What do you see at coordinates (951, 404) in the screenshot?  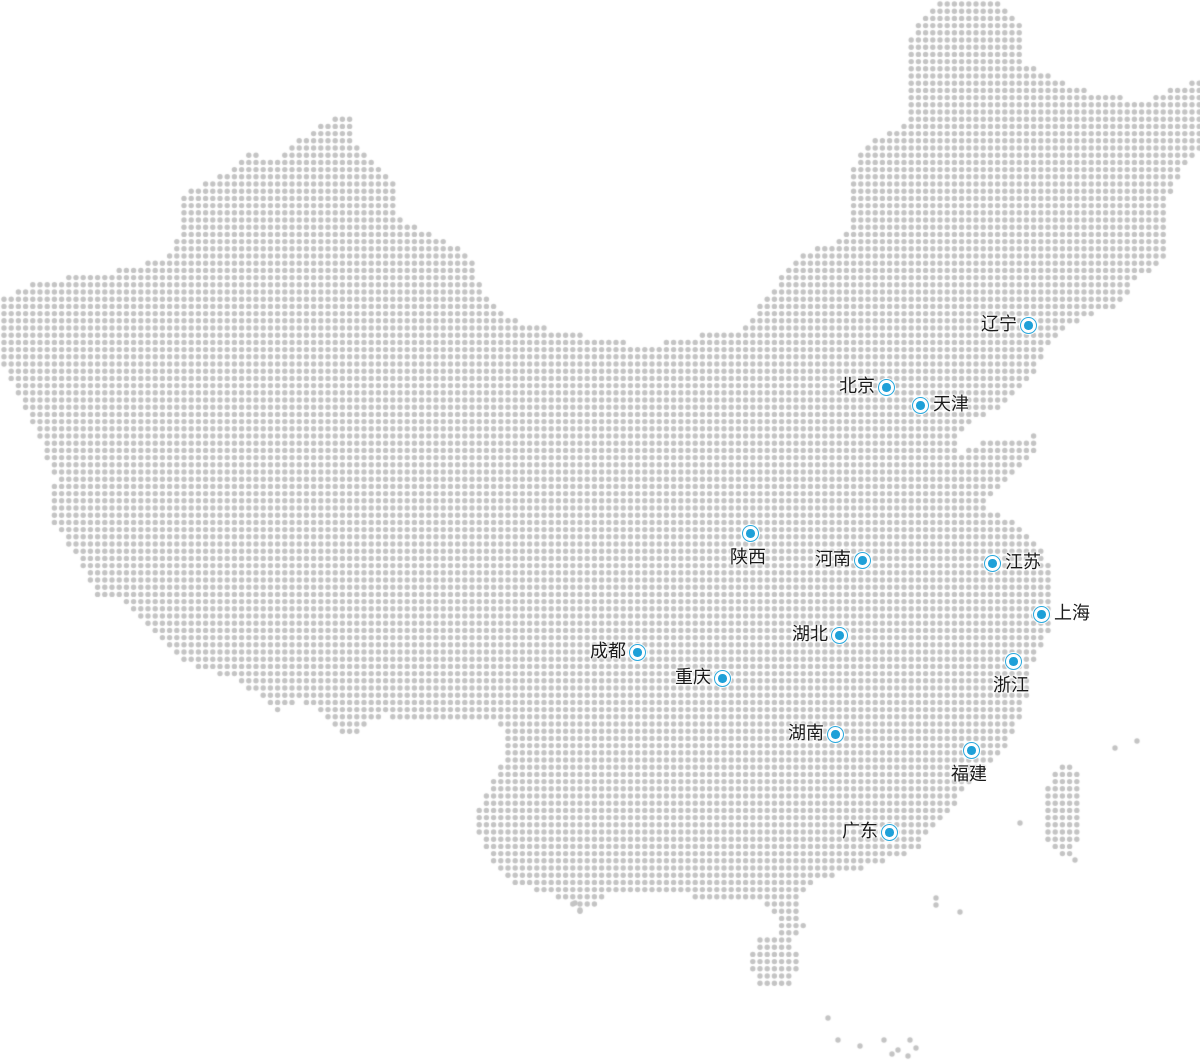 I see `marker-label: 天津` at bounding box center [951, 404].